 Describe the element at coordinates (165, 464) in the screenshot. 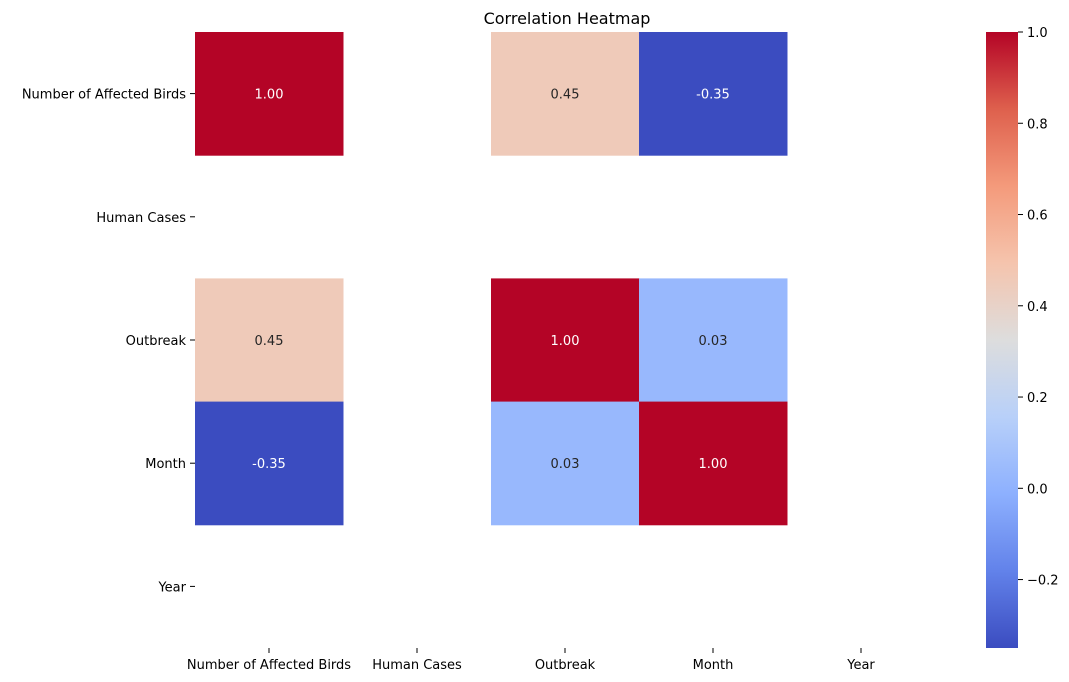

I see `y-tick-label: Month` at that location.